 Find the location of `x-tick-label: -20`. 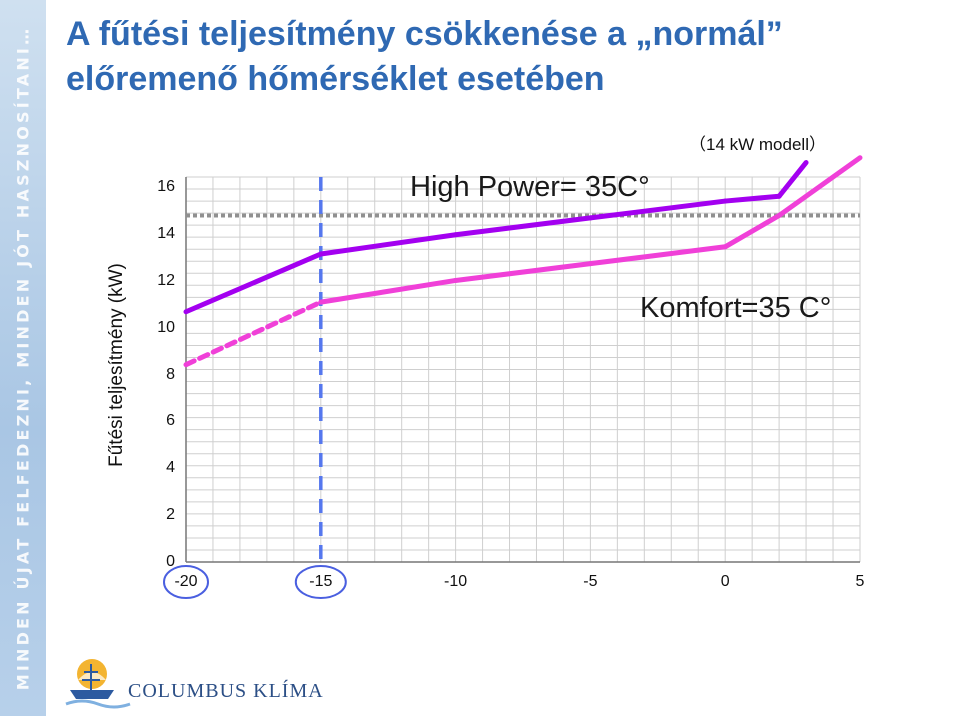

x-tick-label: -20 is located at coordinates (186, 581).